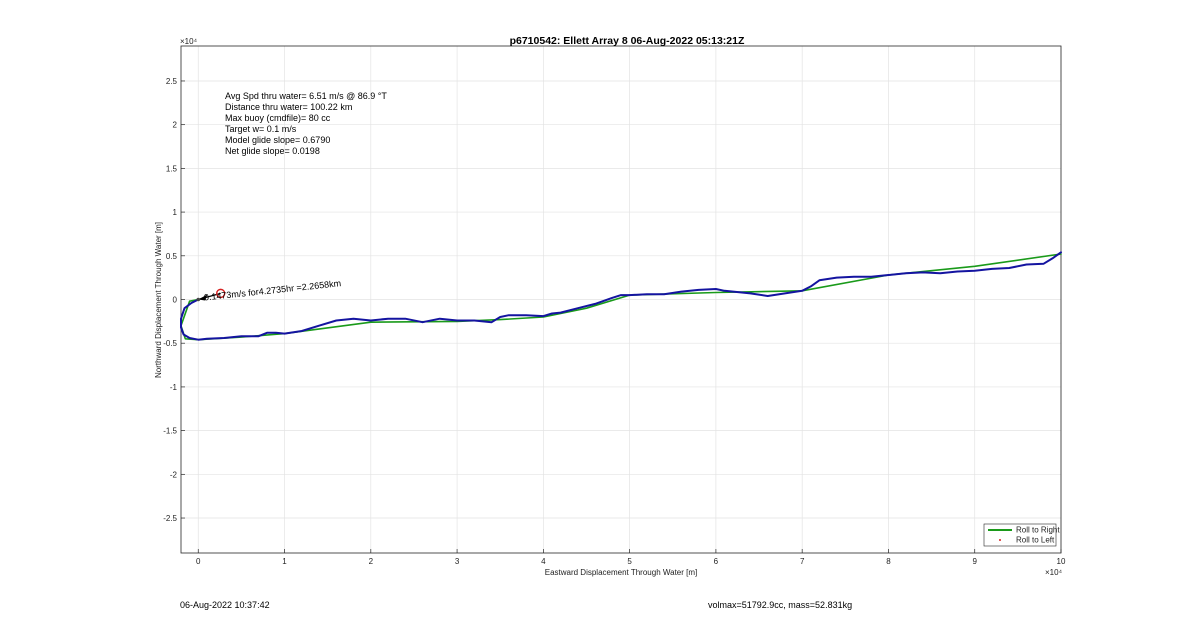 The height and width of the screenshot is (622, 1200). What do you see at coordinates (888, 561) in the screenshot?
I see `x-tick-label: 8` at bounding box center [888, 561].